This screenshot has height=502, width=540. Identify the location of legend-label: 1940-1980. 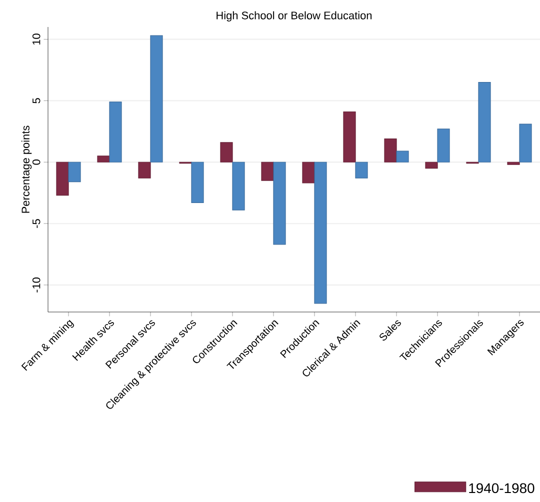
(501, 488).